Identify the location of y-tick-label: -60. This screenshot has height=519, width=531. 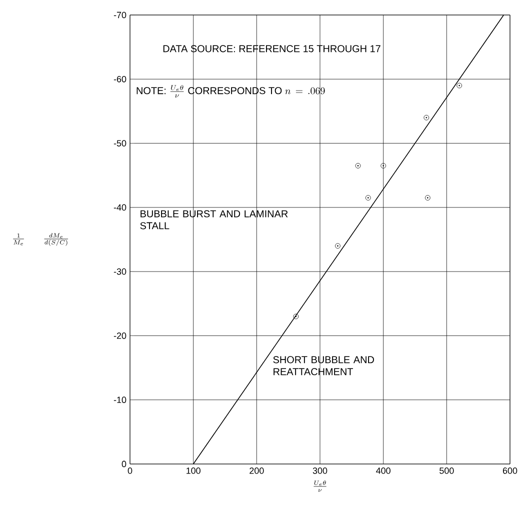
(120, 79).